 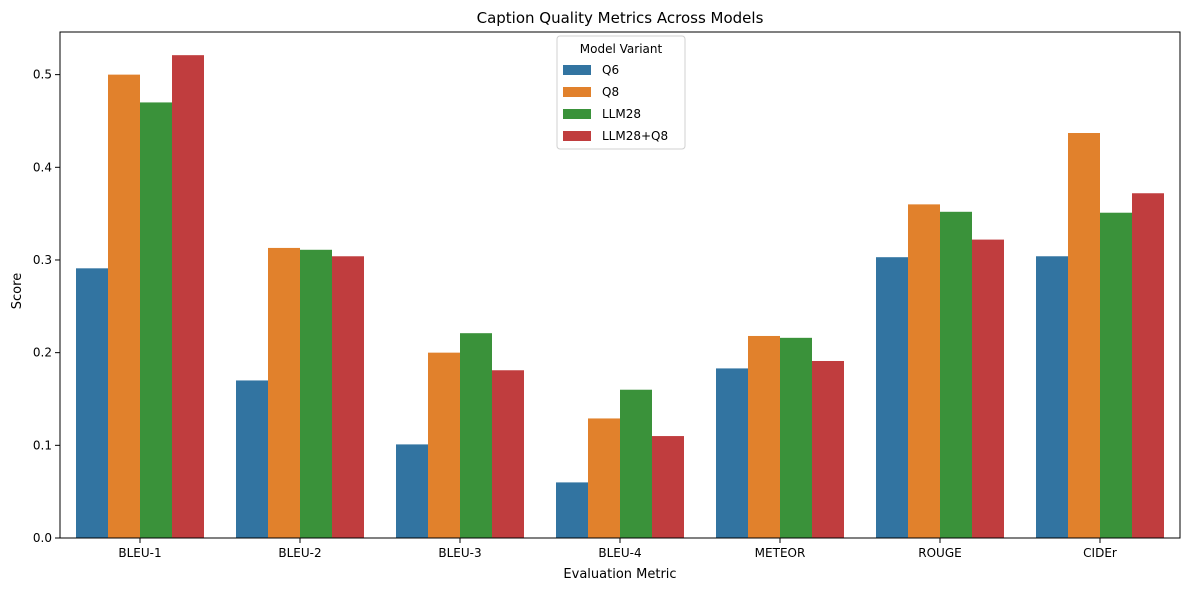 What do you see at coordinates (796, 437) in the screenshot?
I see `bar-meteor-llm28` at bounding box center [796, 437].